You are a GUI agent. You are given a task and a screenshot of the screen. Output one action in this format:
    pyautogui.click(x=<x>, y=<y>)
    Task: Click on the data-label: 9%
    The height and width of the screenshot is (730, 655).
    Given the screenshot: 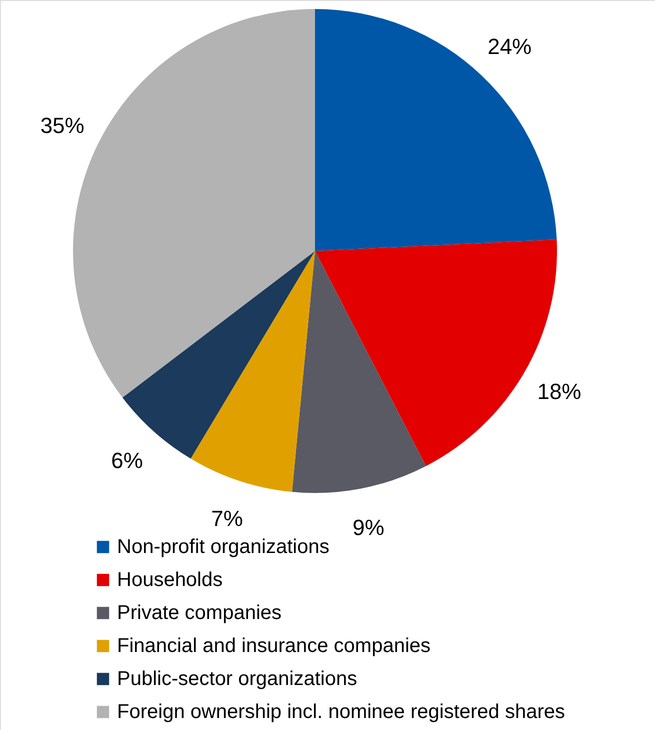 What is the action you would take?
    pyautogui.click(x=368, y=527)
    